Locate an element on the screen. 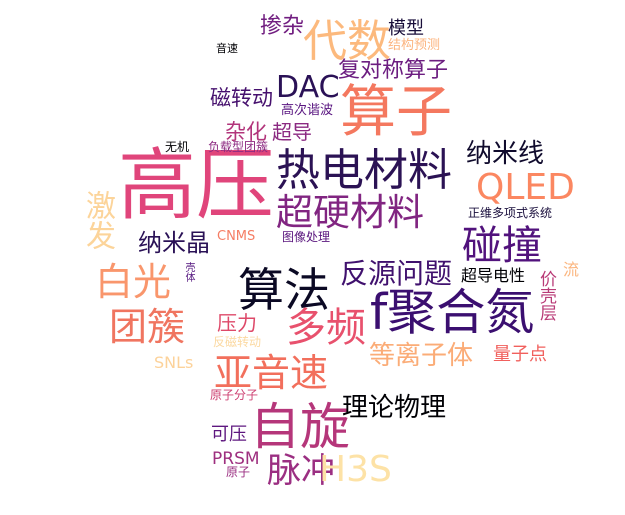  word-na-mi-jing: 纳米晶 is located at coordinates (174, 243).